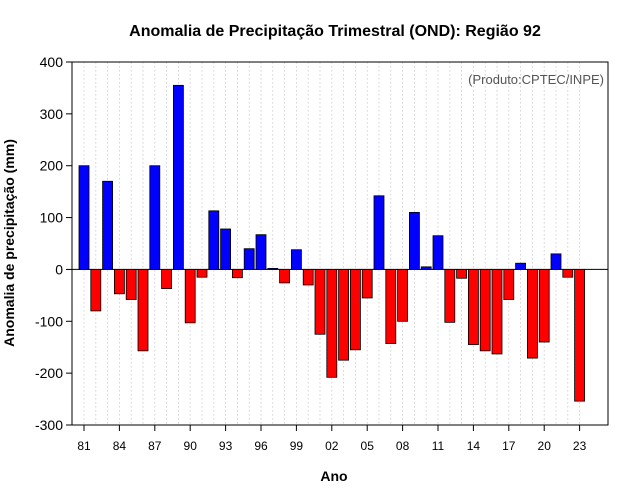  Describe the element at coordinates (53, 243) in the screenshot. I see `y-axis: -300 -200 -100 0 100 200 300 400` at that location.